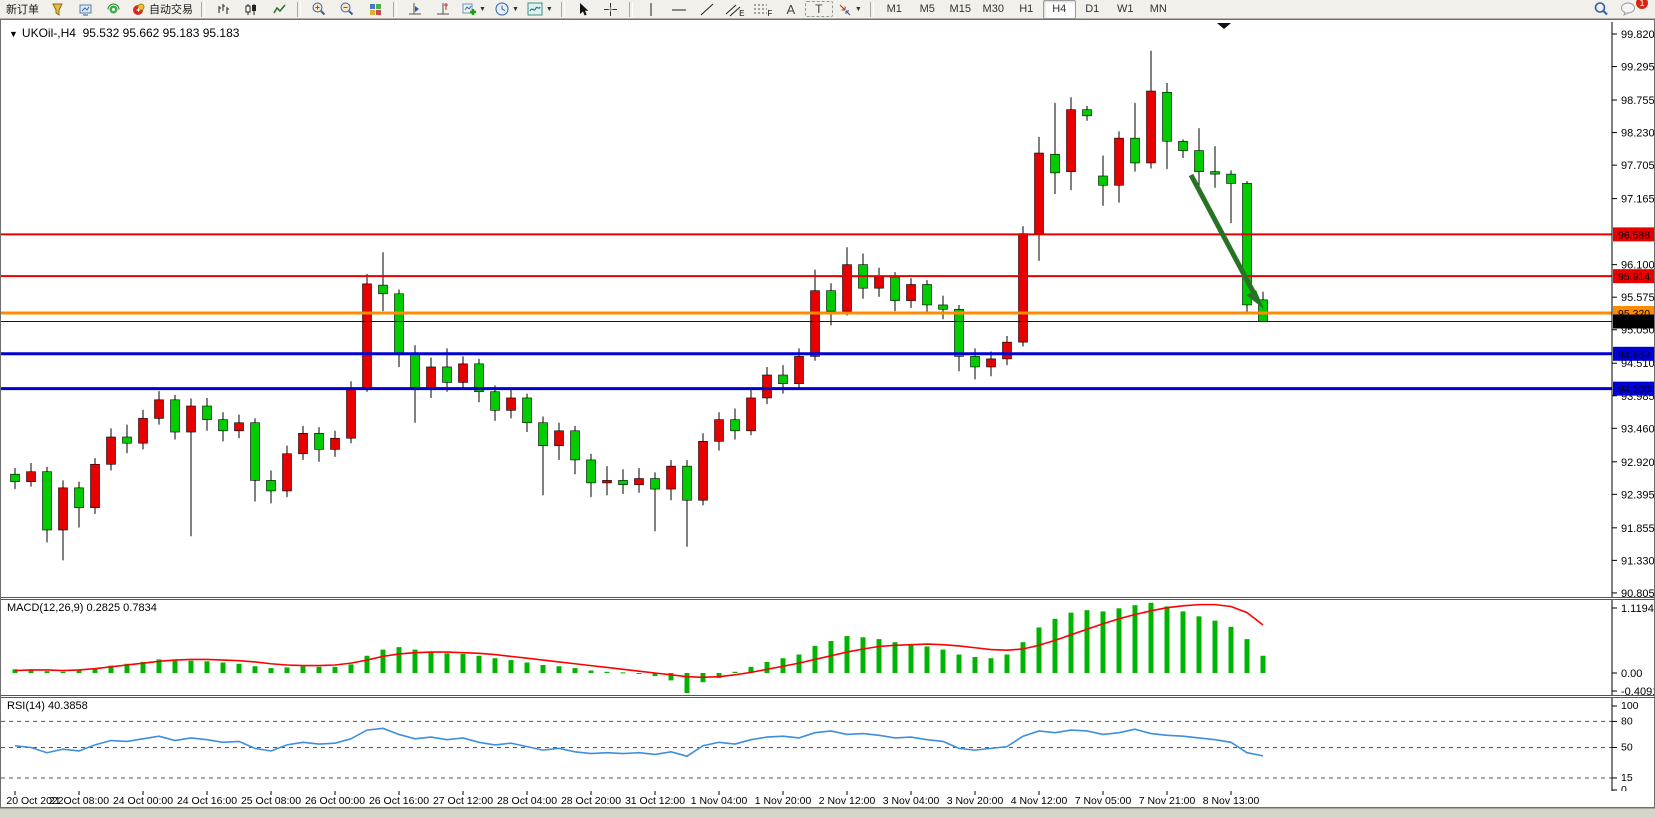  What do you see at coordinates (1634, 235) in the screenshot?
I see `price-line-label: 96.588` at bounding box center [1634, 235].